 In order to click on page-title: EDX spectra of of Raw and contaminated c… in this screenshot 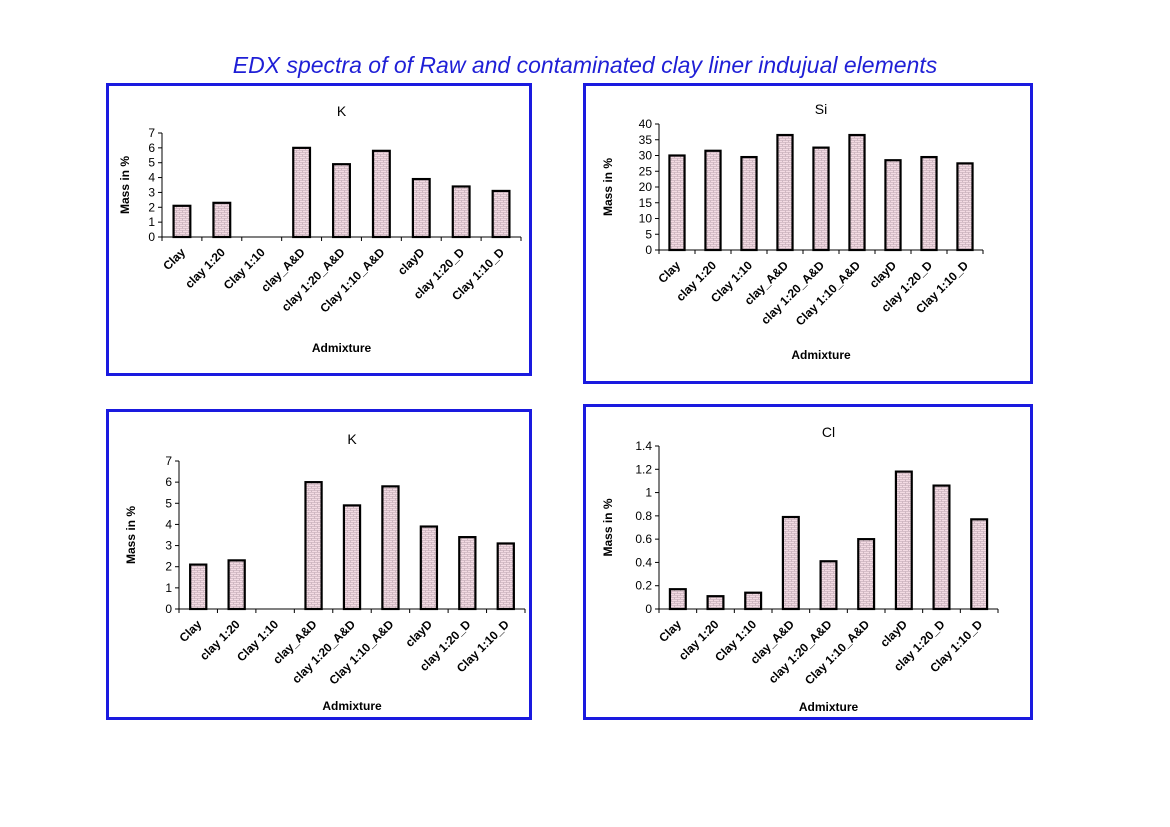, I will do `click(585, 65)`.